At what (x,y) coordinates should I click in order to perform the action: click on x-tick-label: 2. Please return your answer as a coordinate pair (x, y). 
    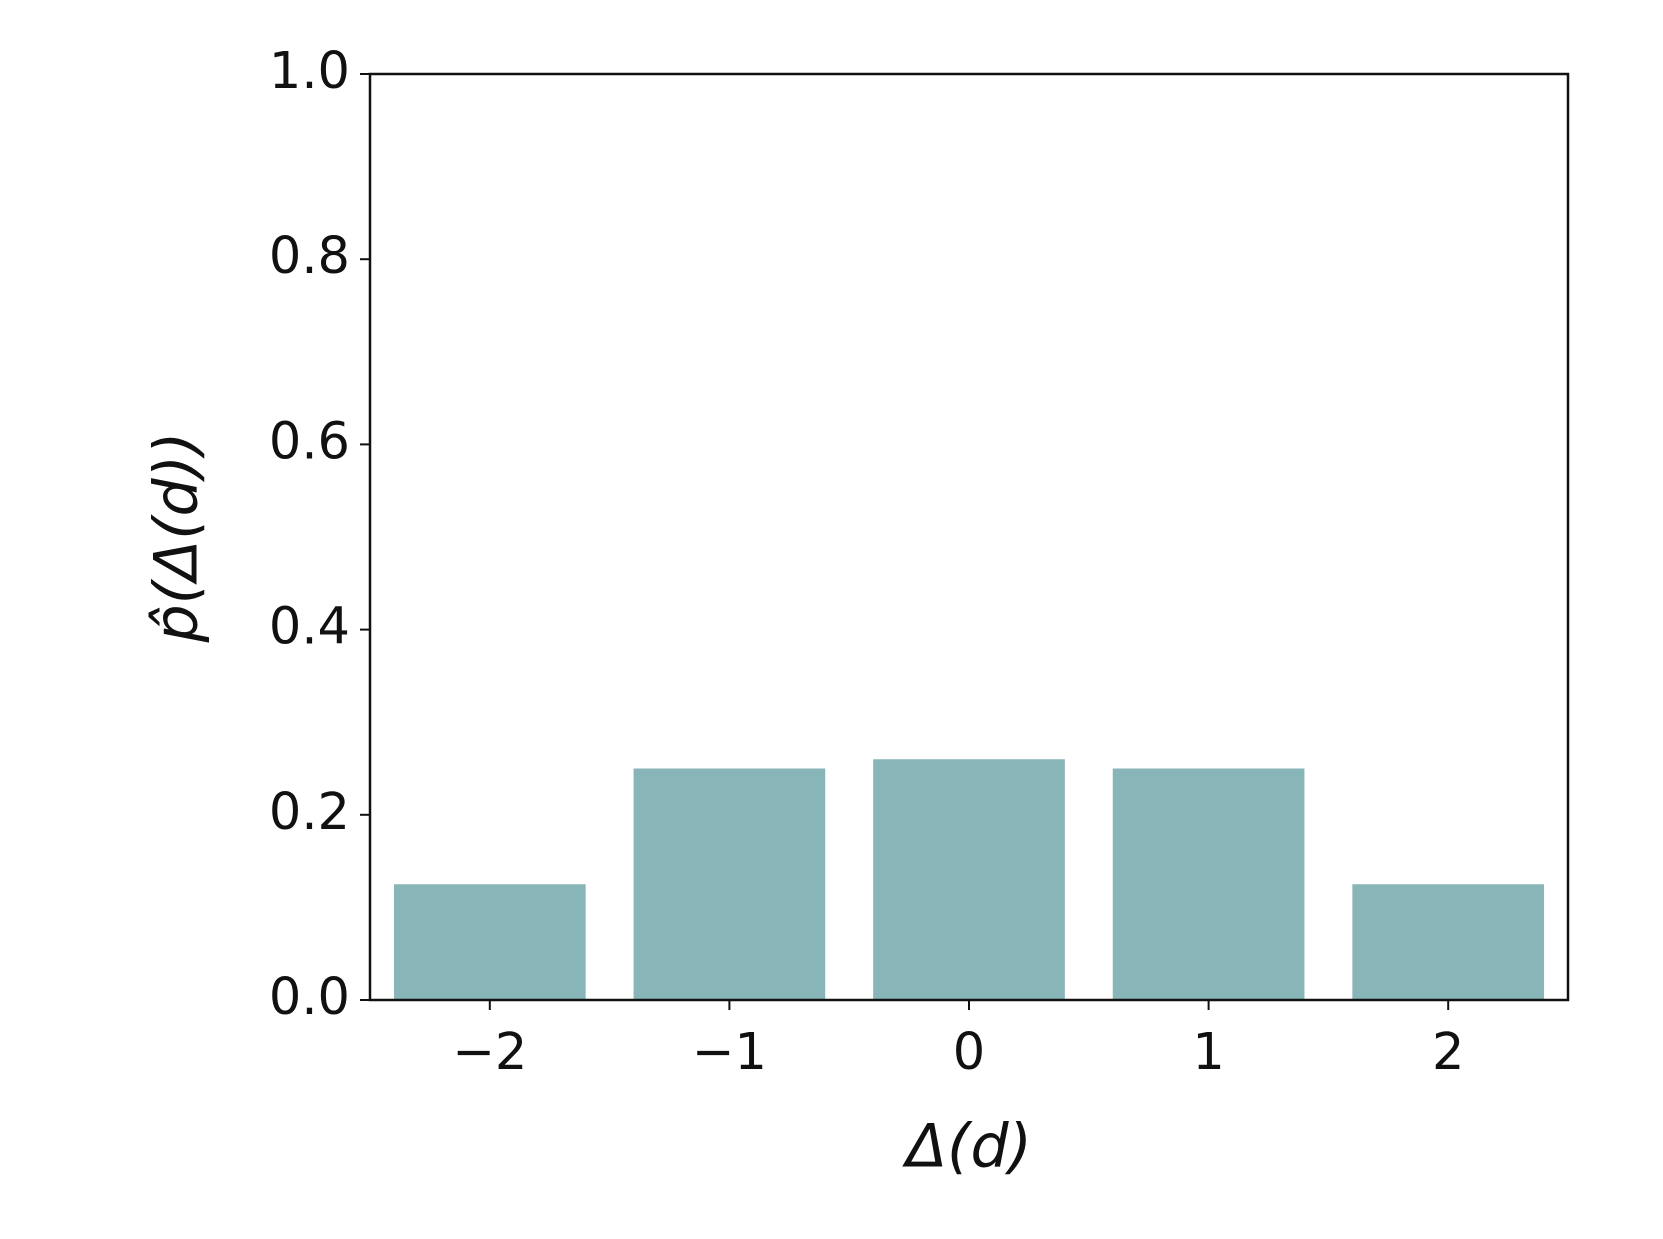
    Looking at the image, I should click on (1448, 1052).